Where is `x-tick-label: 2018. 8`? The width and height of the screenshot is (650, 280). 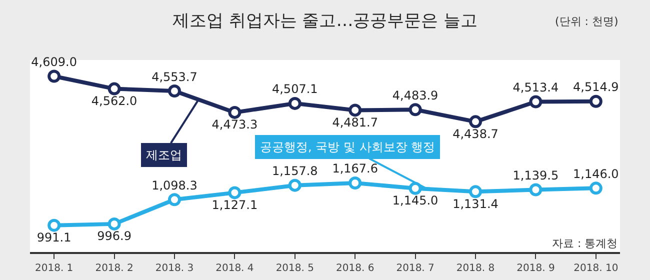
x-tick-label: 2018. 8 is located at coordinates (475, 268).